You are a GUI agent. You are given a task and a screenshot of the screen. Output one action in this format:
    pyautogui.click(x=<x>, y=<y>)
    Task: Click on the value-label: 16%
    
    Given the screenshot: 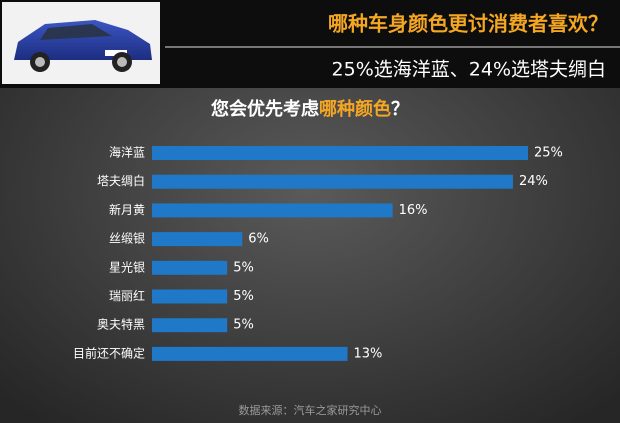 What is the action you would take?
    pyautogui.click(x=413, y=210)
    